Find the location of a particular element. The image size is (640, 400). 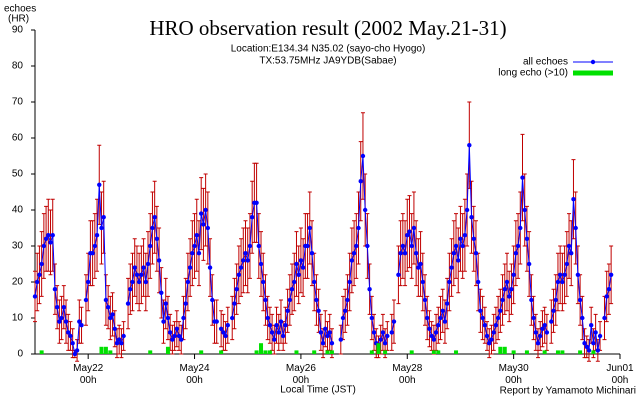

x-tick-label: May24 00h is located at coordinates (195, 374).